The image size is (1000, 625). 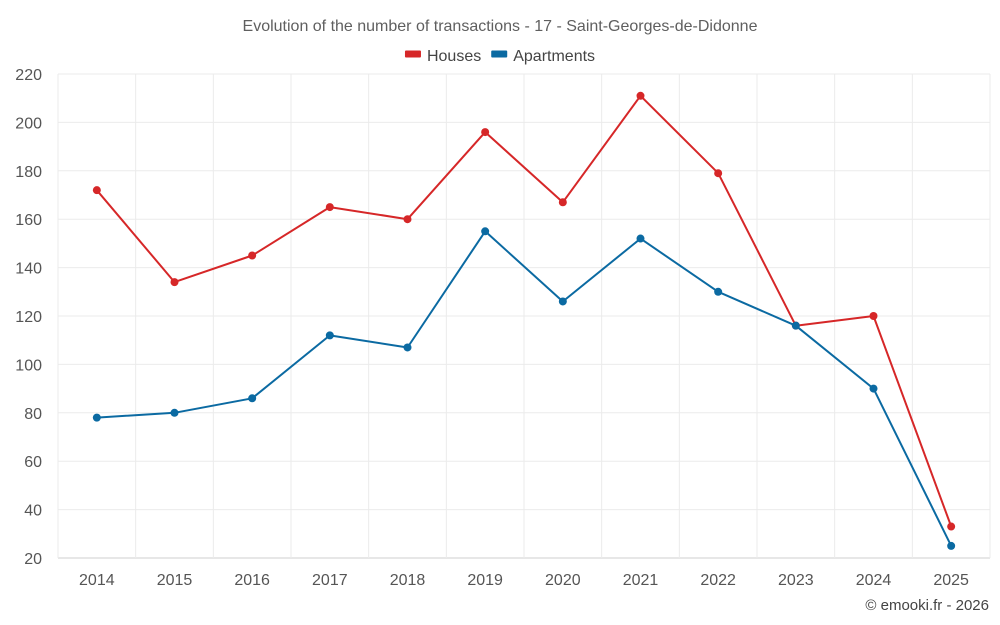 I want to click on y-axis: 20 40 60 80 100 120 140 160 180 200 220, so click(x=28, y=317).